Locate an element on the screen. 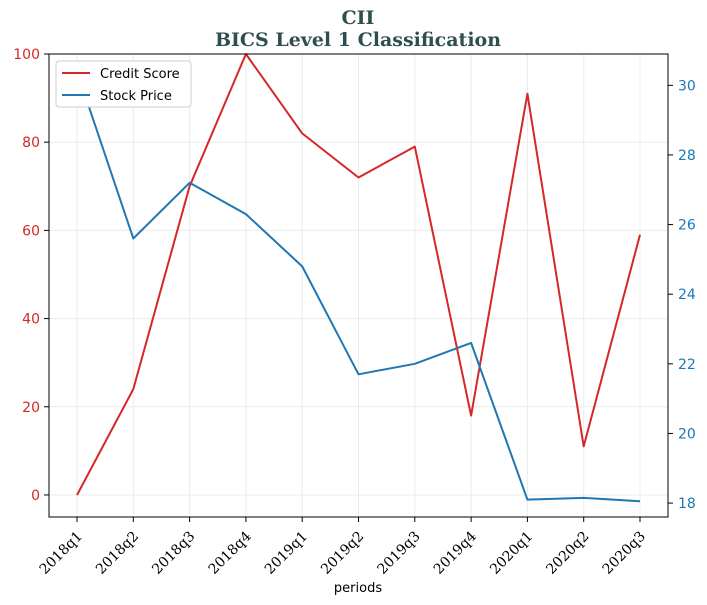 This screenshot has width=707, height=605. legend-label-credit-score: Credit Score is located at coordinates (140, 74).